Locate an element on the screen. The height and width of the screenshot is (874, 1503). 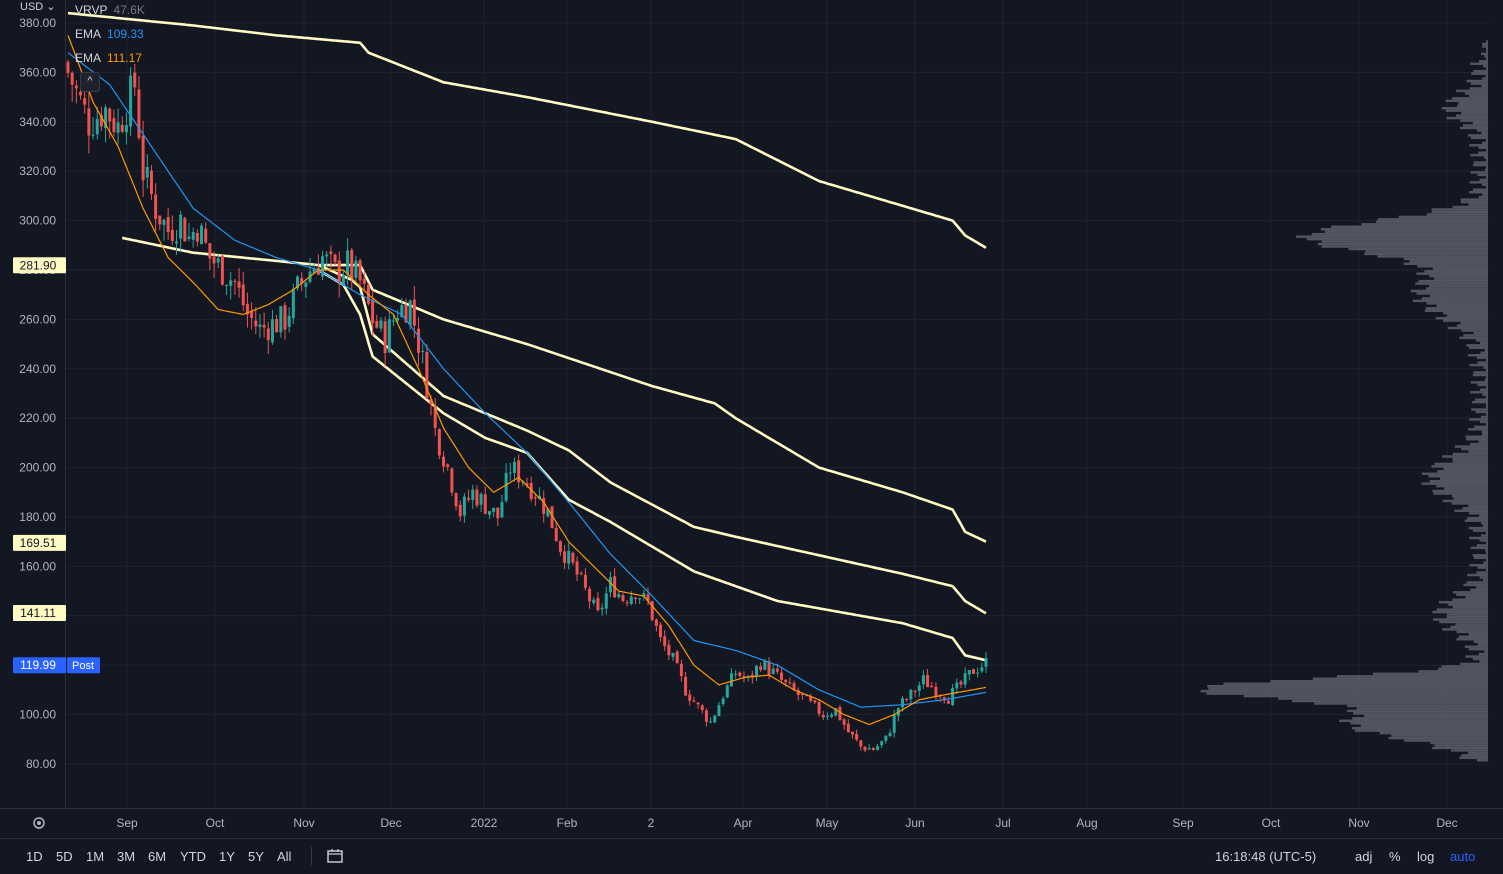
log-toggle: log is located at coordinates (1426, 856).